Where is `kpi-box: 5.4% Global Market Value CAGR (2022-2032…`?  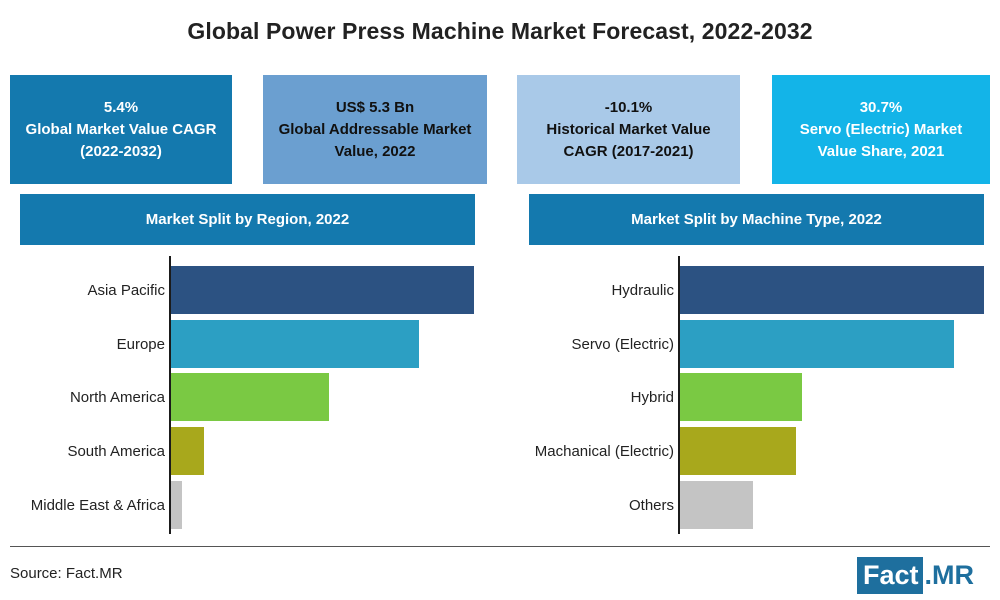
kpi-box: 5.4% Global Market Value CAGR (2022-2032… is located at coordinates (121, 129).